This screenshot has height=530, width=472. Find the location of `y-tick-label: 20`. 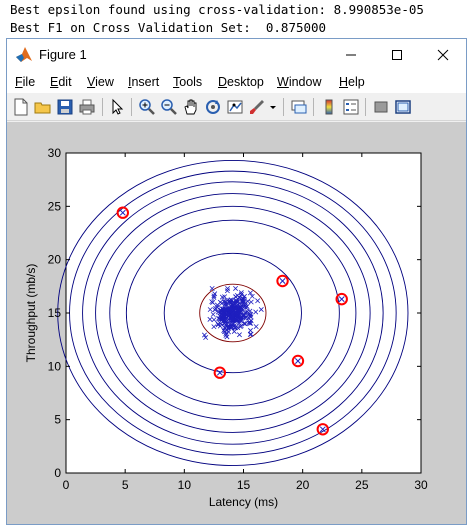

y-tick-label: 20 is located at coordinates (55, 260).